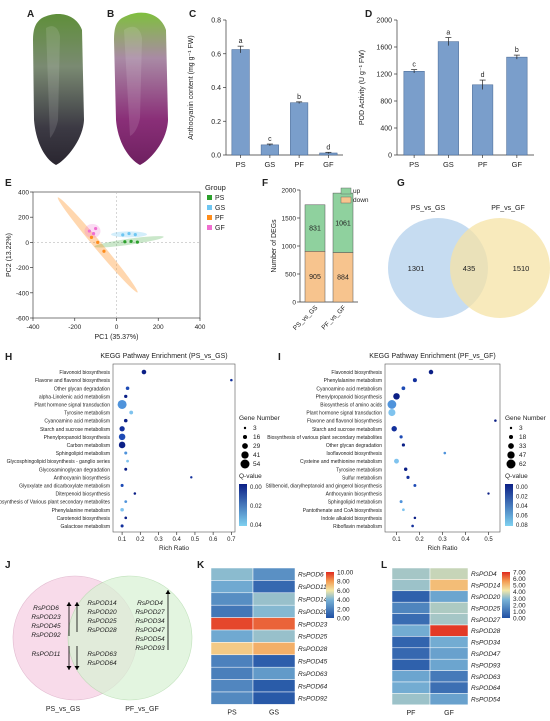  Describe the element at coordinates (174, 139) in the screenshot. I see `scale-bar-b` at that location.